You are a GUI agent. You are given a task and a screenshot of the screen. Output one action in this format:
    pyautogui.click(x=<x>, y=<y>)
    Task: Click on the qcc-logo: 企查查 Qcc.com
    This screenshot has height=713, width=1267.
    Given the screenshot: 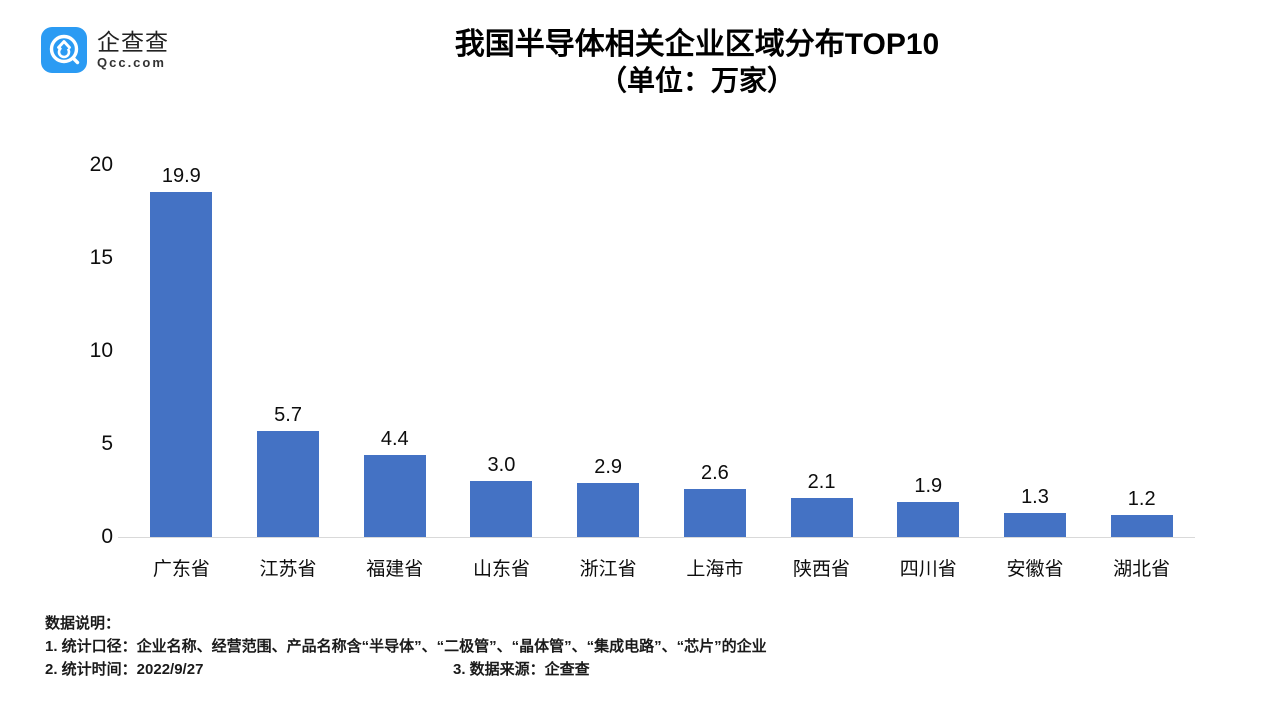 What is the action you would take?
    pyautogui.click(x=104, y=50)
    